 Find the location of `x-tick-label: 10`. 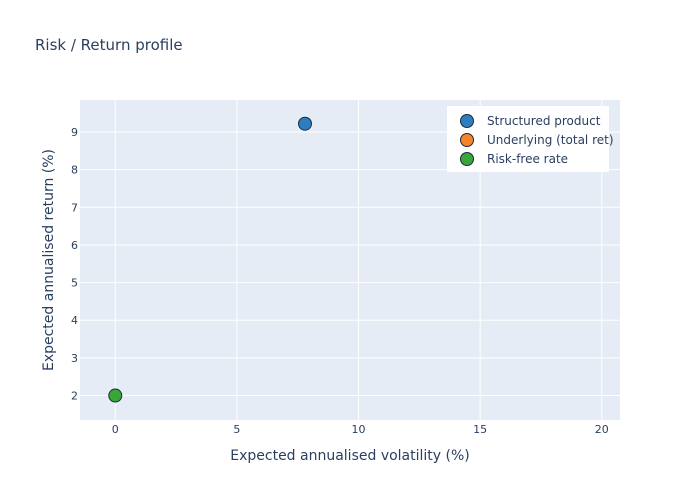

x-tick-label: 10 is located at coordinates (359, 429).